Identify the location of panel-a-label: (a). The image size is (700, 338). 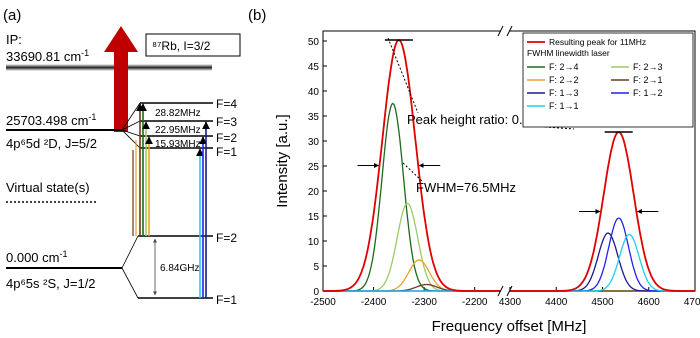
(12, 15).